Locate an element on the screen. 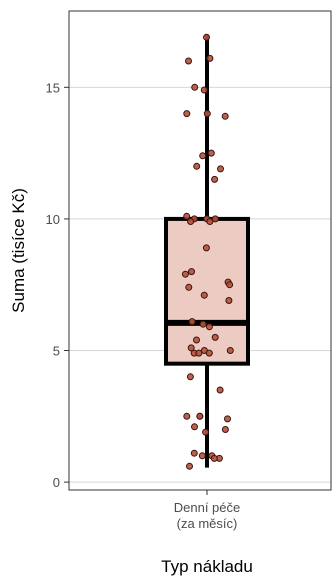  y-tick-label: 5 is located at coordinates (56, 351).